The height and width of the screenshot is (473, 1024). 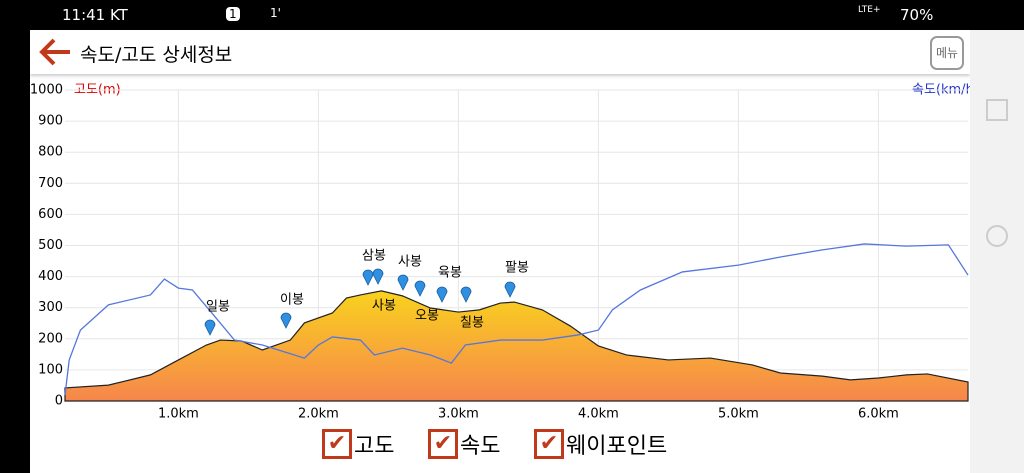 What do you see at coordinates (59, 401) in the screenshot?
I see `y-tick-label: 0` at bounding box center [59, 401].